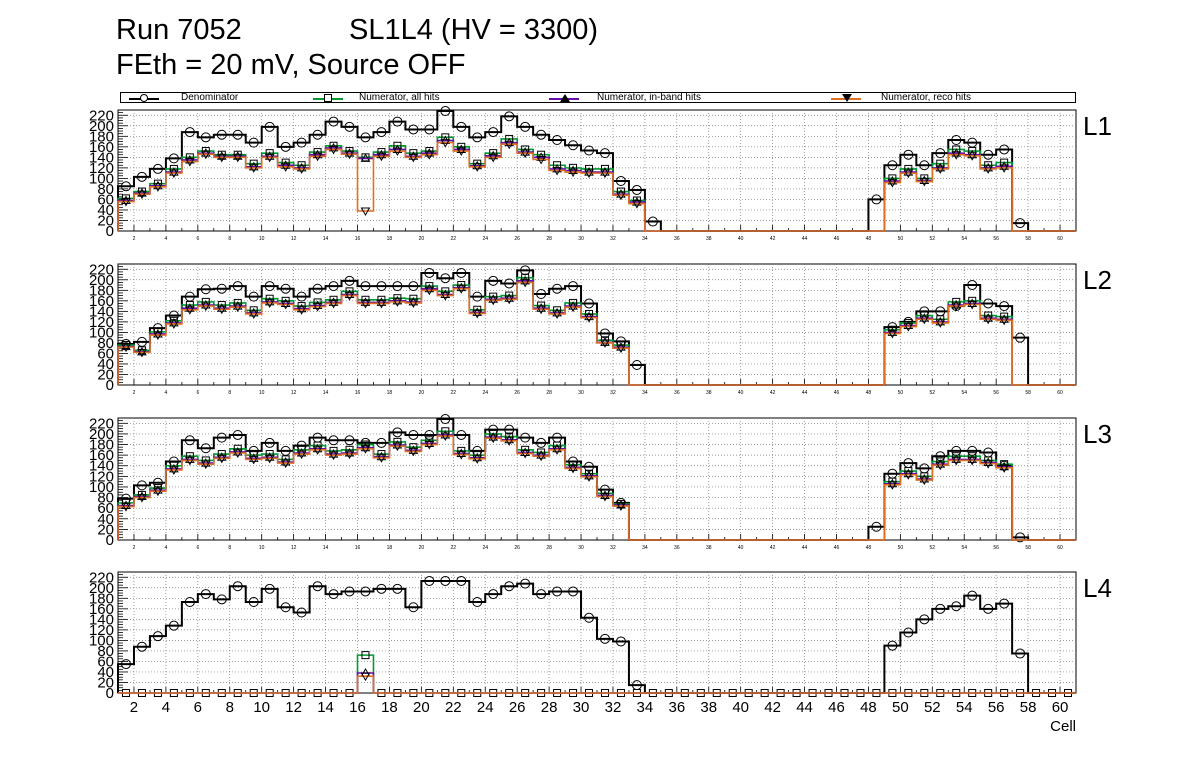  I want to click on x-tick-label: 48, so click(868, 707).